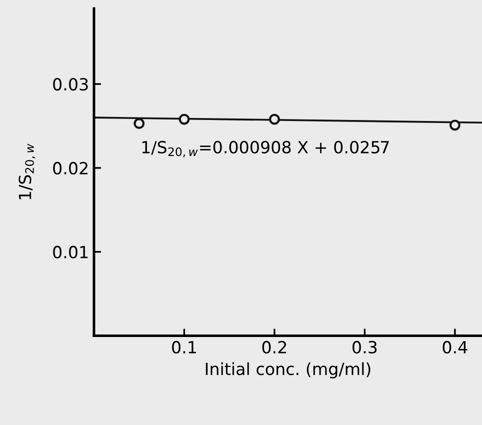 The width and height of the screenshot is (482, 425). I want to click on y-axis-title: 1/S$_{20,w}$, so click(27, 172).